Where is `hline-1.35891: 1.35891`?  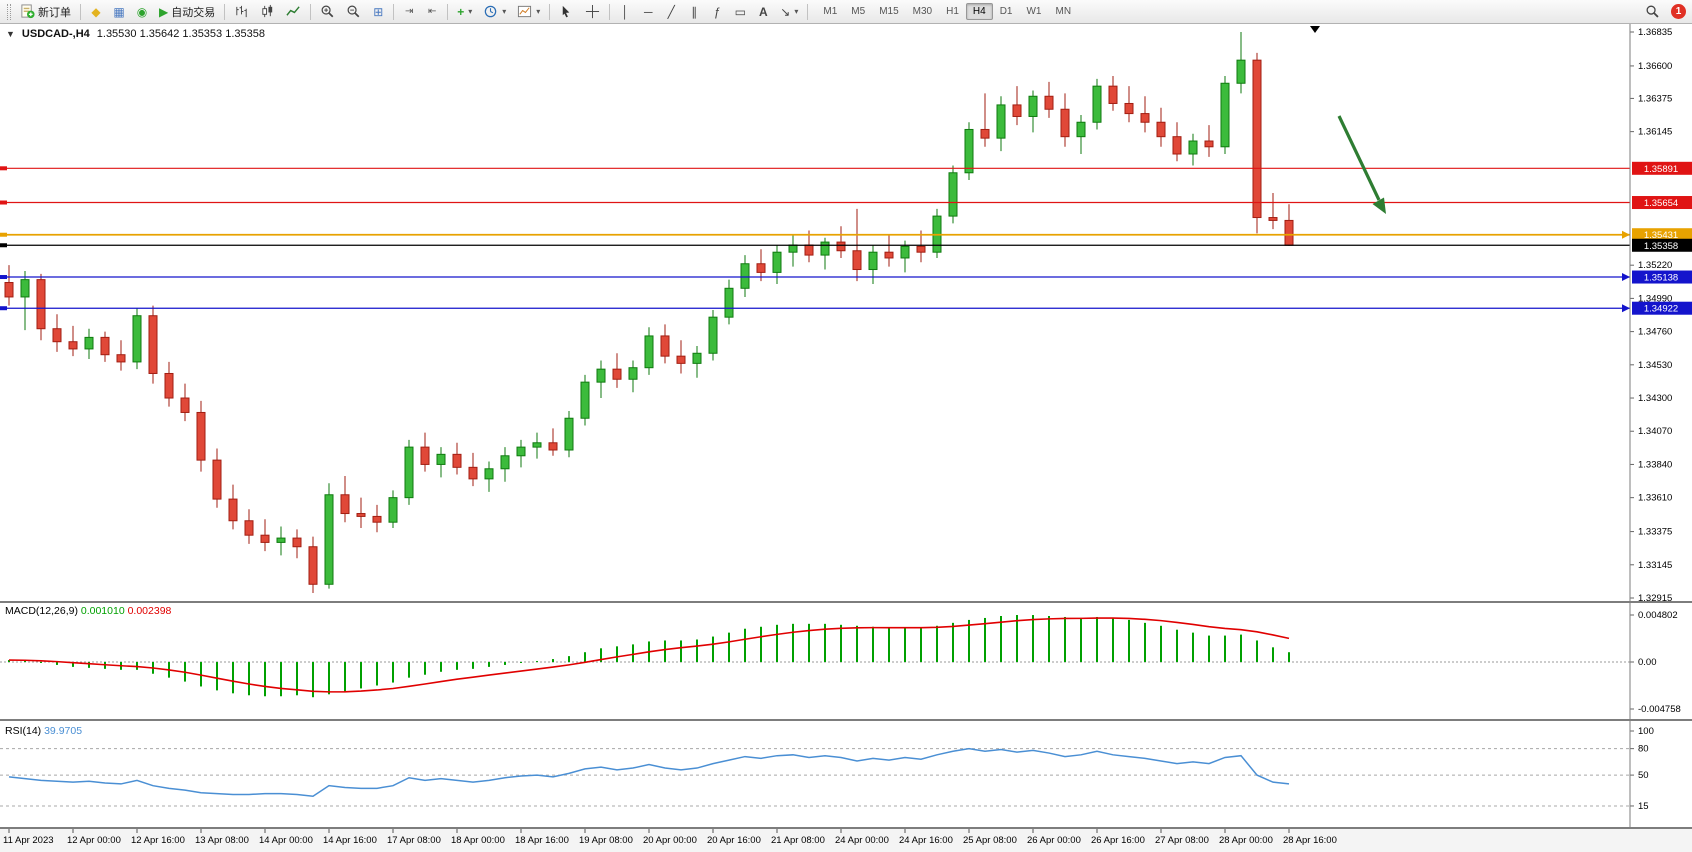 hline-1.35891: 1.35891 is located at coordinates (846, 168).